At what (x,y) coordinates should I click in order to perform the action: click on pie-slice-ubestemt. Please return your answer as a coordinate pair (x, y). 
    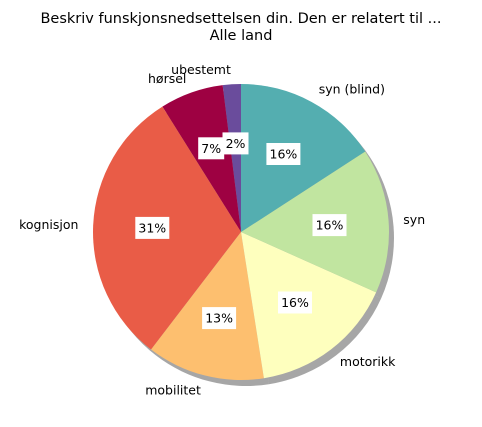
    Looking at the image, I should click on (231, 158).